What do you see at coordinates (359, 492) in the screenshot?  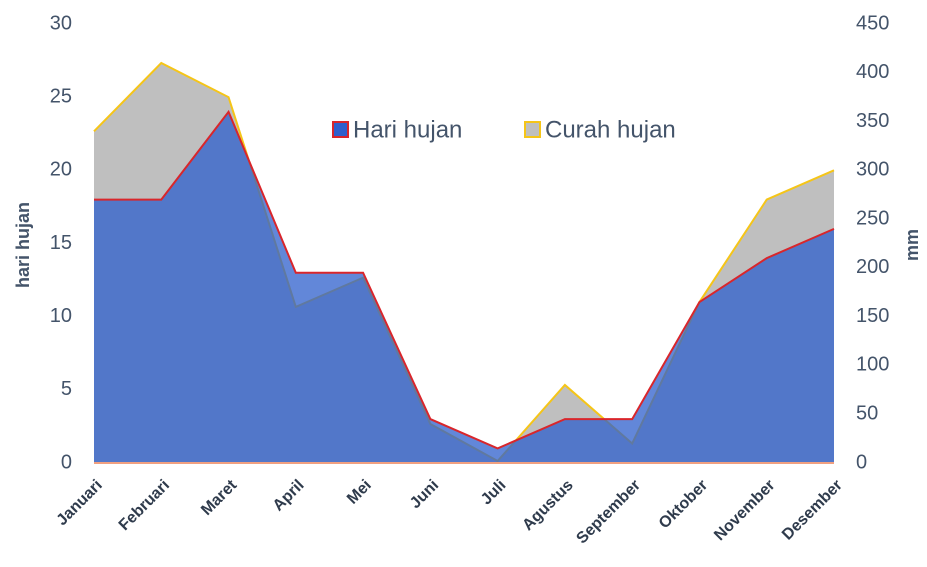 I see `x-tick-label: Mei` at bounding box center [359, 492].